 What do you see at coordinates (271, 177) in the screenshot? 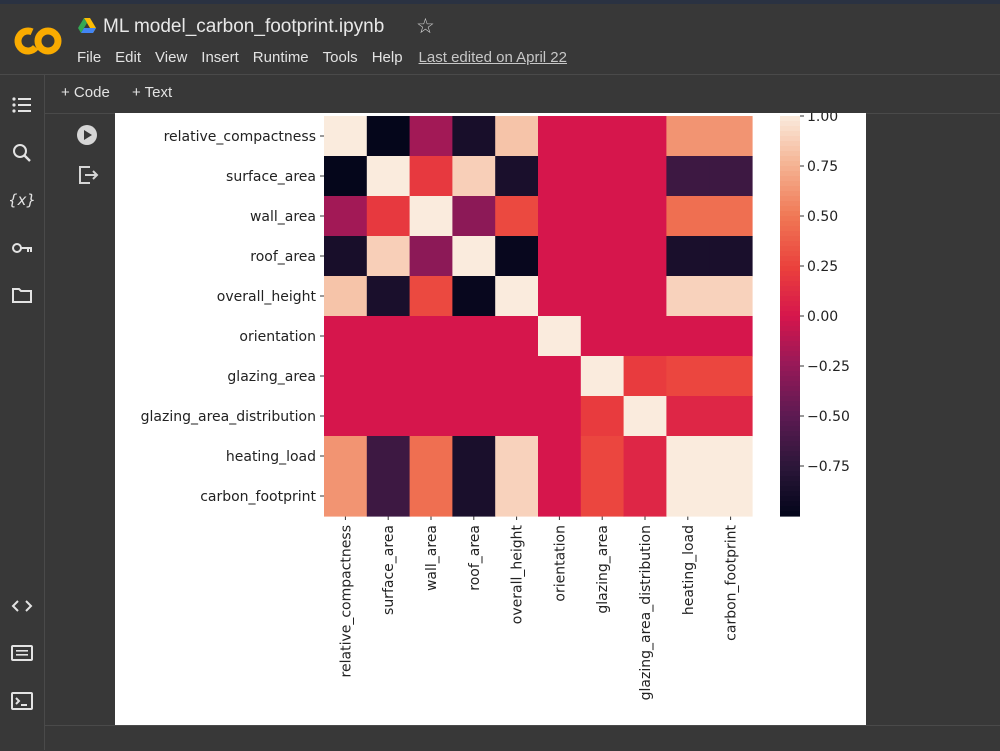
I see `row-label: surface_area` at bounding box center [271, 177].